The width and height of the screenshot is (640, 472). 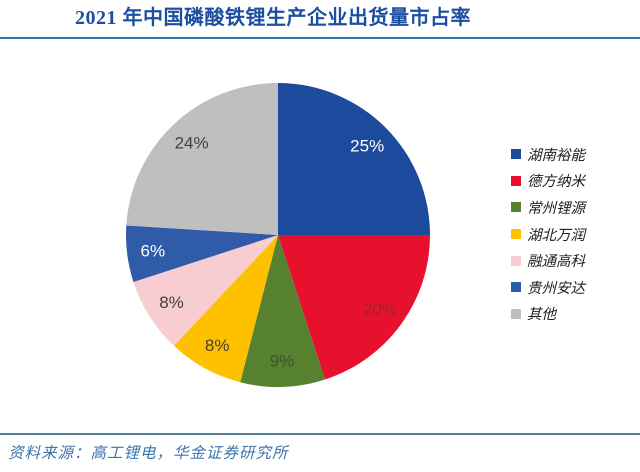 What do you see at coordinates (541, 315) in the screenshot?
I see `legend-label: 其他` at bounding box center [541, 315].